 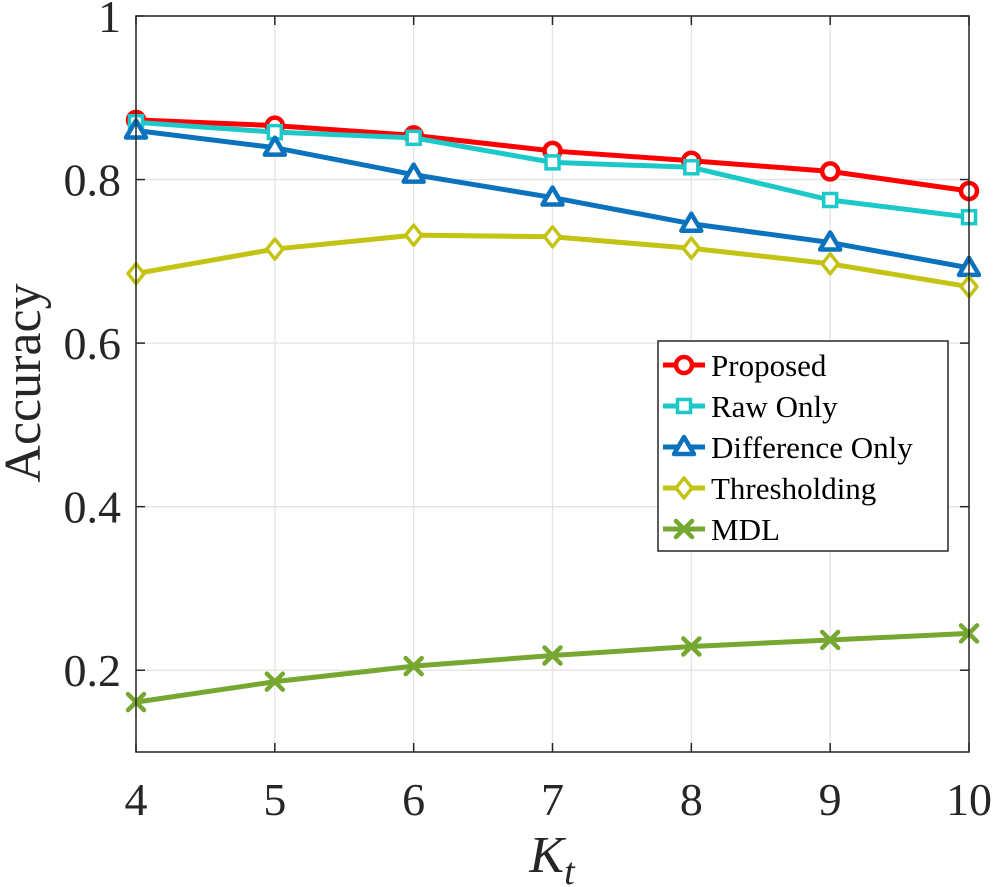 I want to click on legend-label-mdl: MDL, so click(x=745, y=529).